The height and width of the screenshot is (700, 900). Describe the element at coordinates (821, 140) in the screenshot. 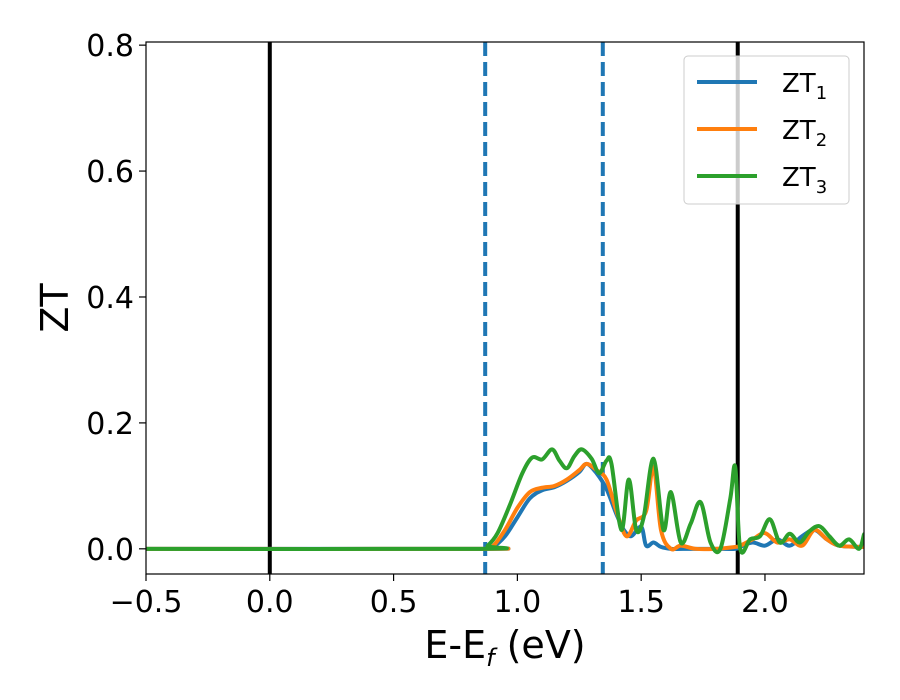

I see `legend-label-sub: 2` at that location.